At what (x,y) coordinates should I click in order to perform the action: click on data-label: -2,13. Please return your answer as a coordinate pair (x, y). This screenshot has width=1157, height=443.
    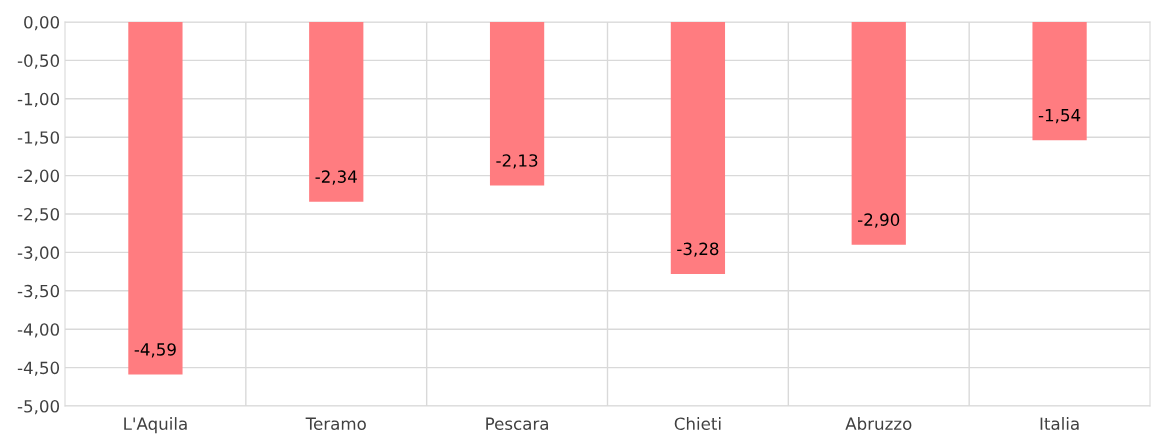
    Looking at the image, I should click on (517, 161).